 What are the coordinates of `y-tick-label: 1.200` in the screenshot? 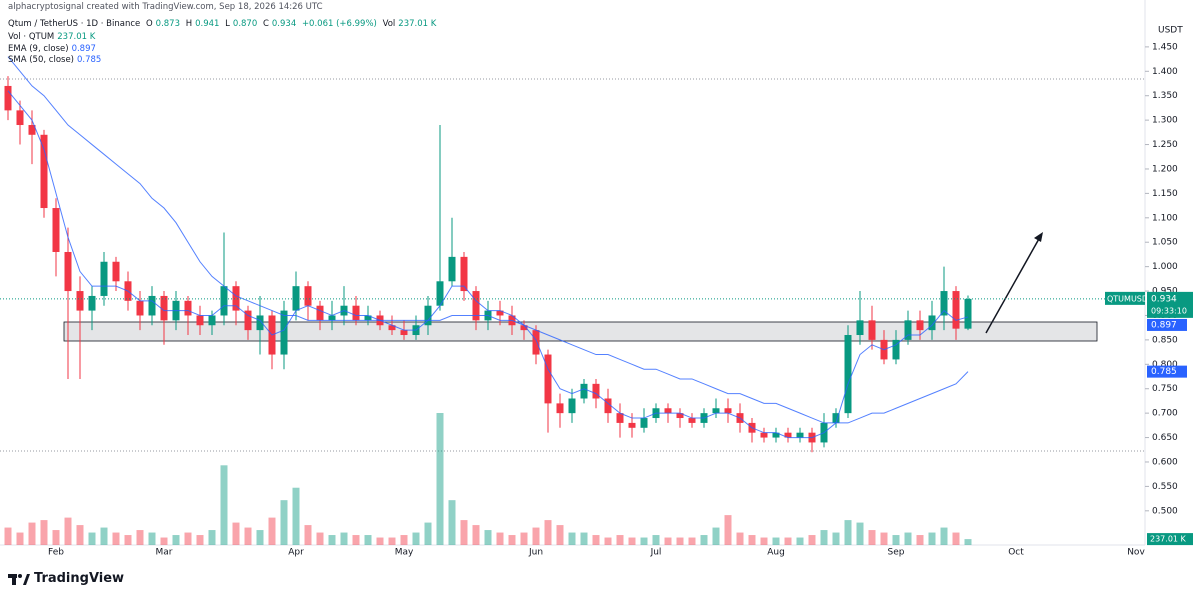 It's located at (1165, 169).